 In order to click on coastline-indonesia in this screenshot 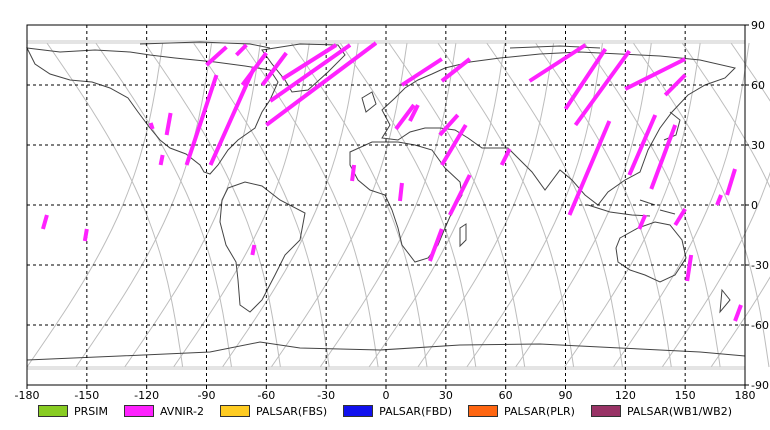, I will do `click(631, 208)`.